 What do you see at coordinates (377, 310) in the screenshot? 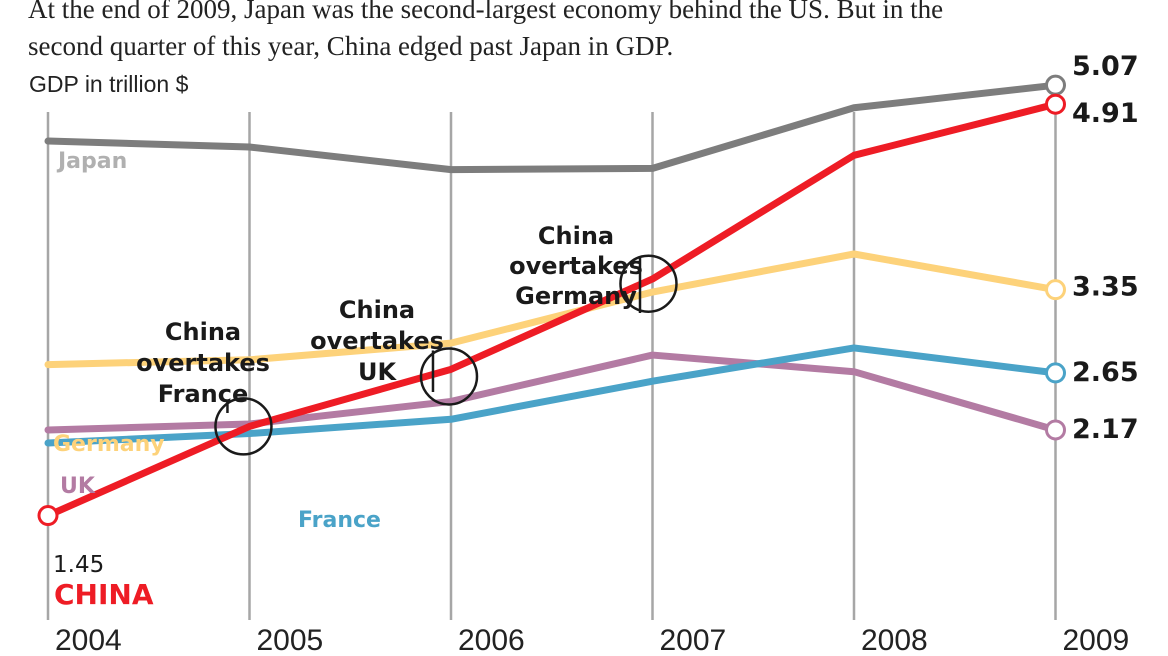
I see `annotation-uk-line-1: China` at bounding box center [377, 310].